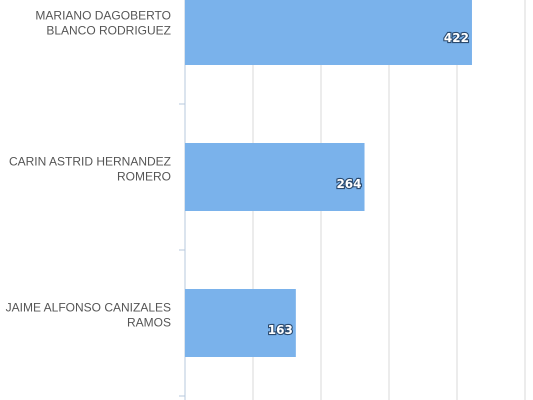  What do you see at coordinates (88, 308) in the screenshot?
I see `category-label-line: JAIME ALFONSO CANIZALES` at bounding box center [88, 308].